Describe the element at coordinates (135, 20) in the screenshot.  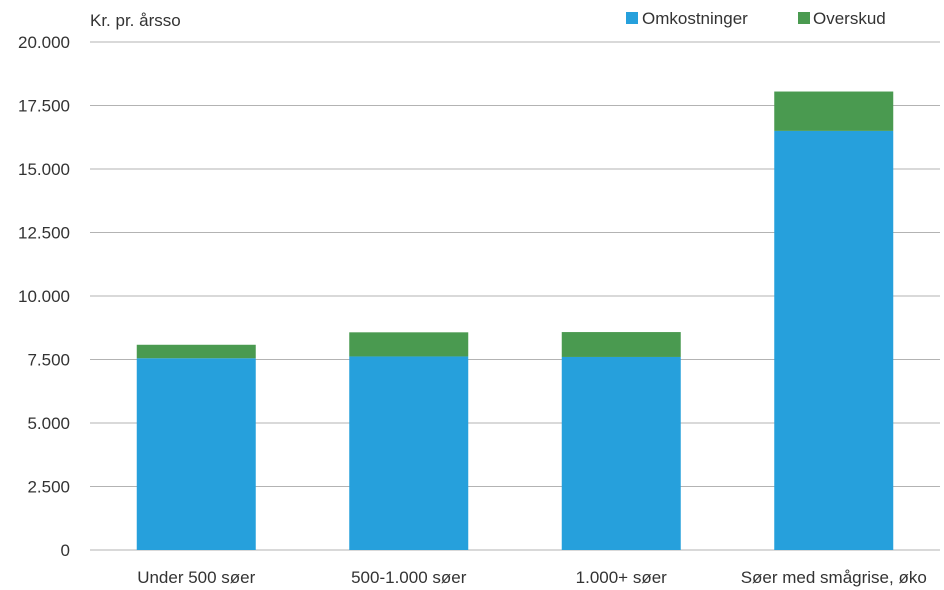
I see `y-axis-label: Kr. pr. årsso` at that location.